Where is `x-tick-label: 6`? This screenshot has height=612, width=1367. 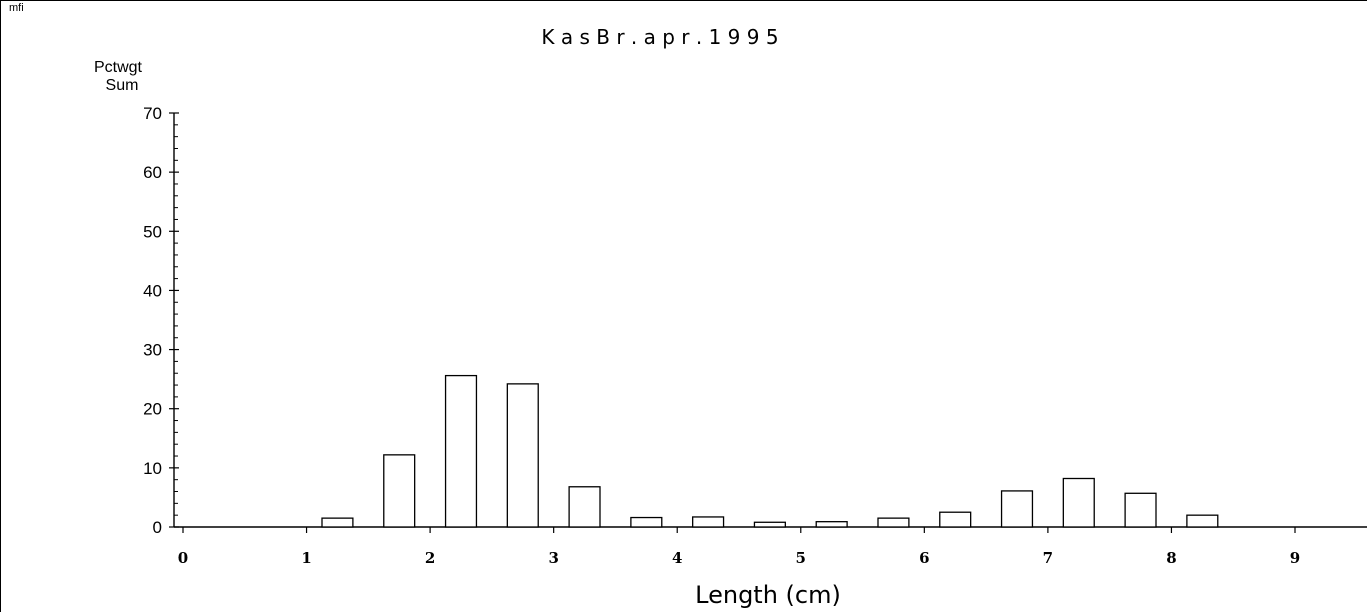
x-tick-label: 6 is located at coordinates (924, 558).